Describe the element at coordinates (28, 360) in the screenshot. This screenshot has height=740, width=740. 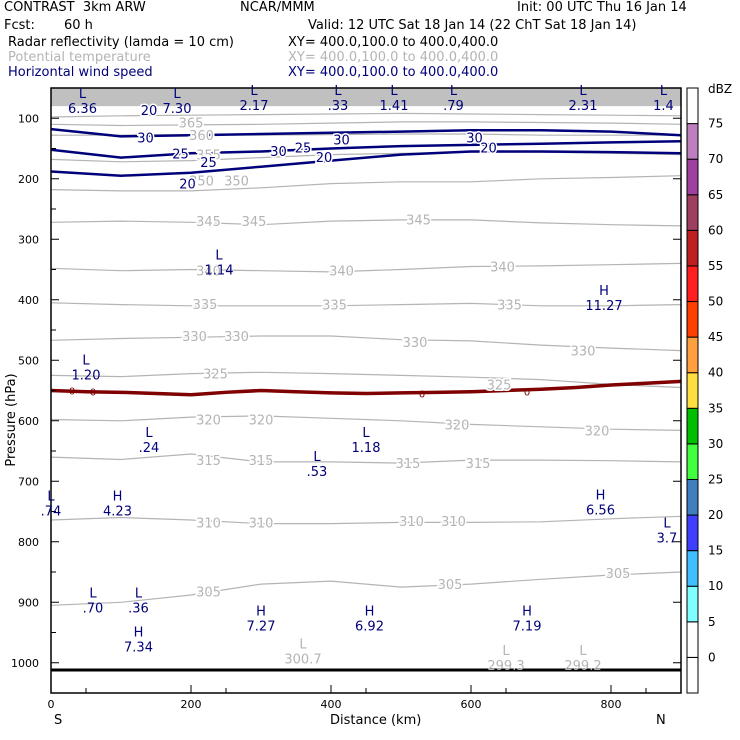
I see `y-tick-label: 500` at that location.